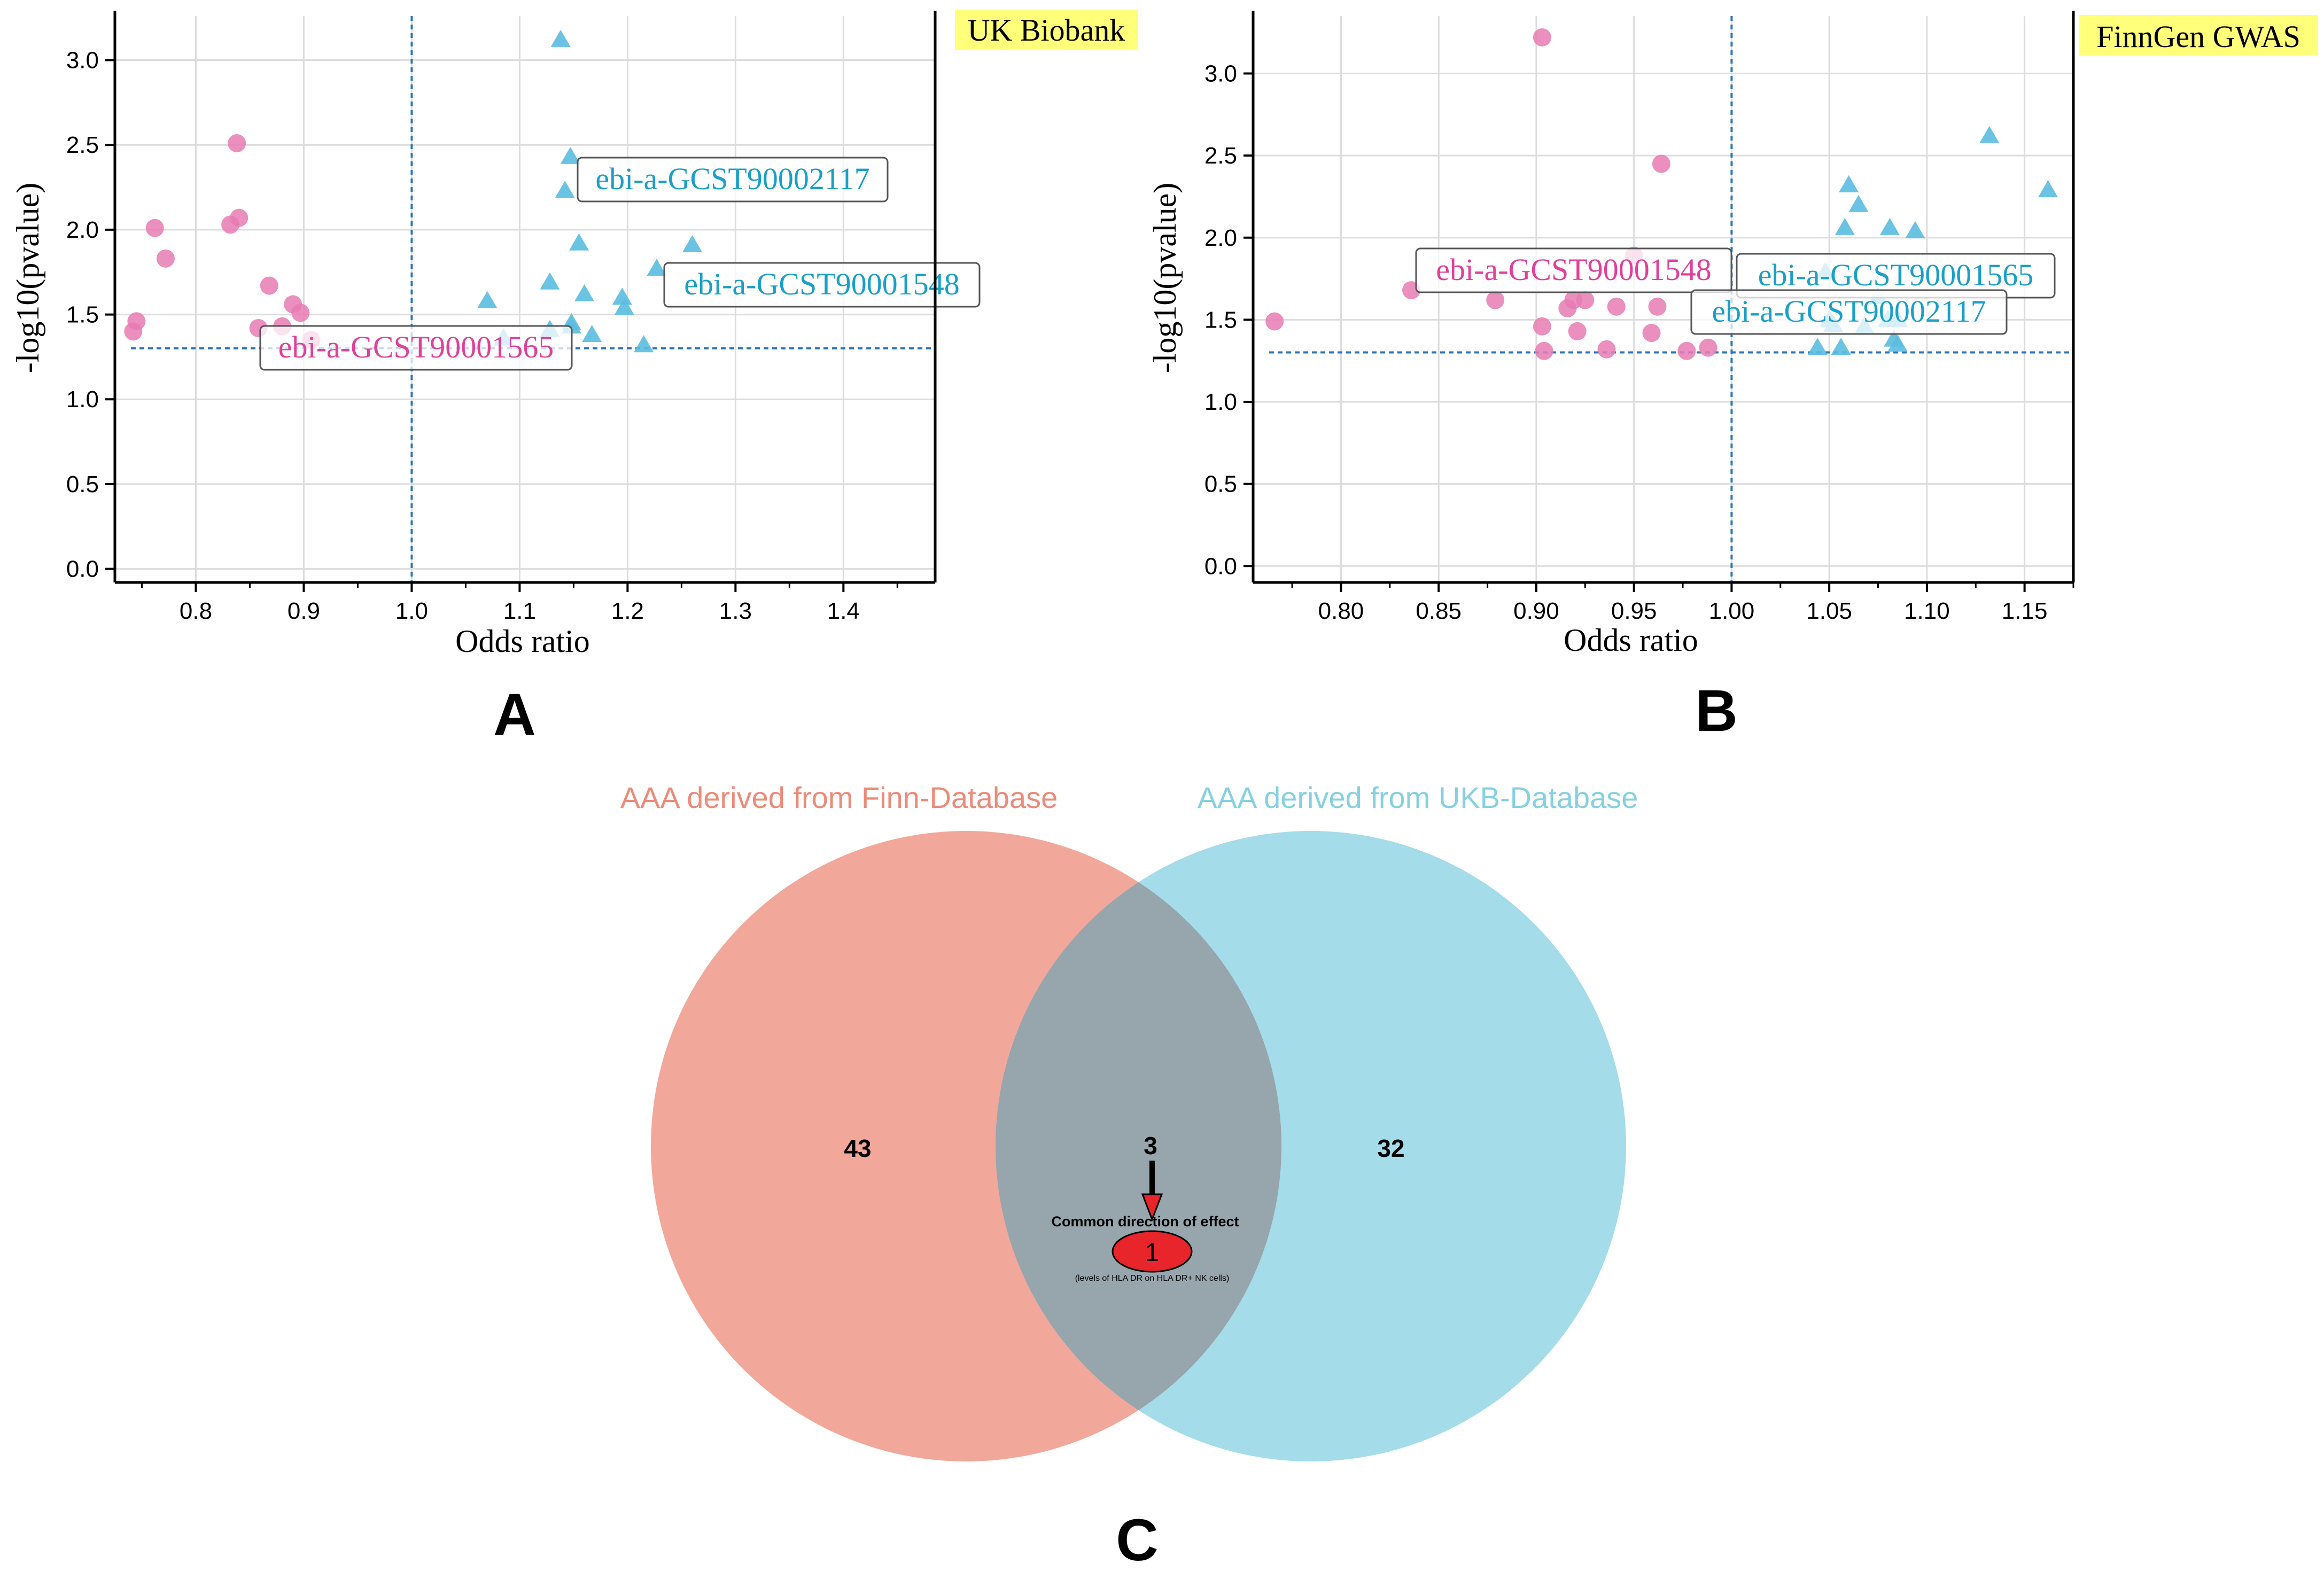 Image resolution: width=2324 pixels, height=1571 pixels. What do you see at coordinates (1439, 611) in the screenshot?
I see `chart-b-x-tick-label: 0.85` at bounding box center [1439, 611].